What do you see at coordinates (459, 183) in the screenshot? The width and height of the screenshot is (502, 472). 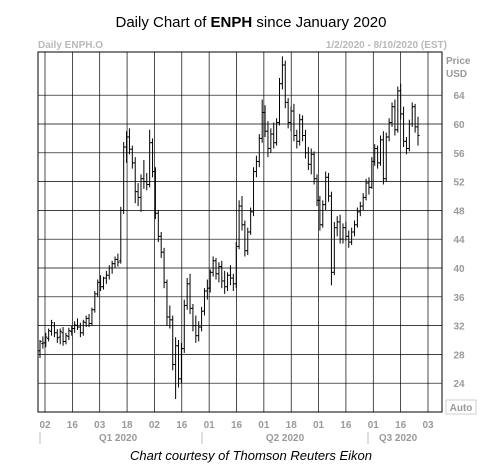 I see `y-tick-label: 52` at bounding box center [459, 183].